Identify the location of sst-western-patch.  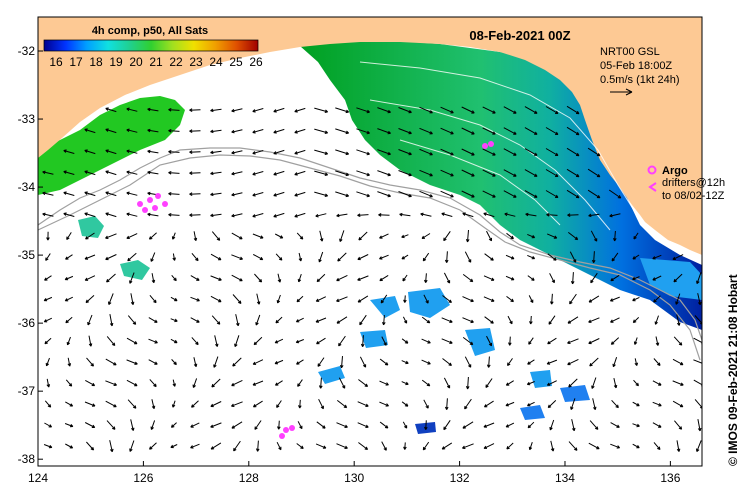
(111, 145).